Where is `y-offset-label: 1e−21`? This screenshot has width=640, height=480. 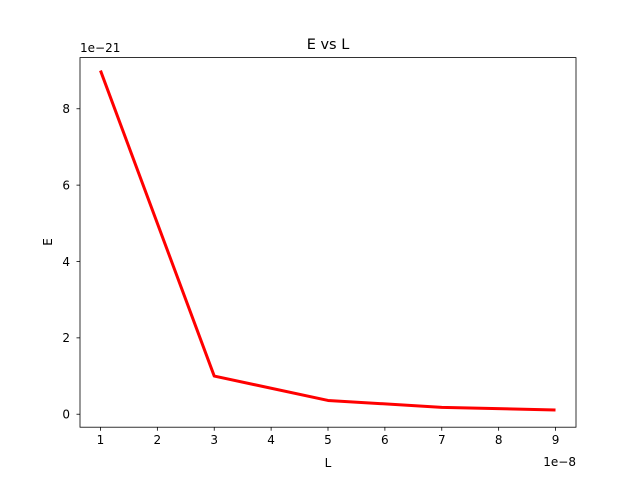 y-offset-label: 1e−21 is located at coordinates (100, 48).